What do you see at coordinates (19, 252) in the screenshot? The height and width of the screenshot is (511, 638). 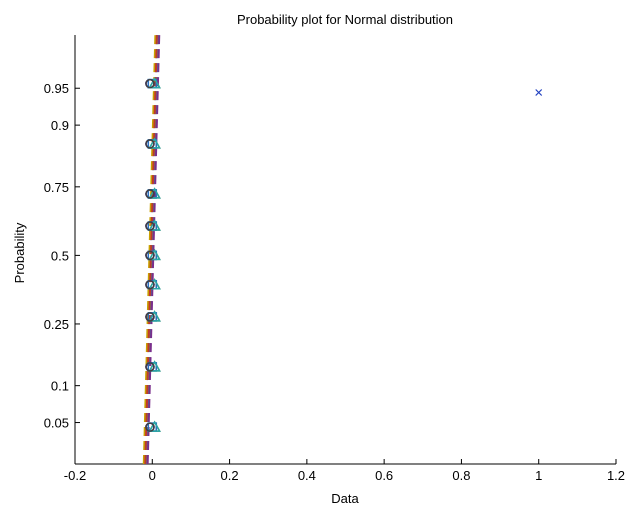 I see `y-axis-title: Probability` at bounding box center [19, 252].